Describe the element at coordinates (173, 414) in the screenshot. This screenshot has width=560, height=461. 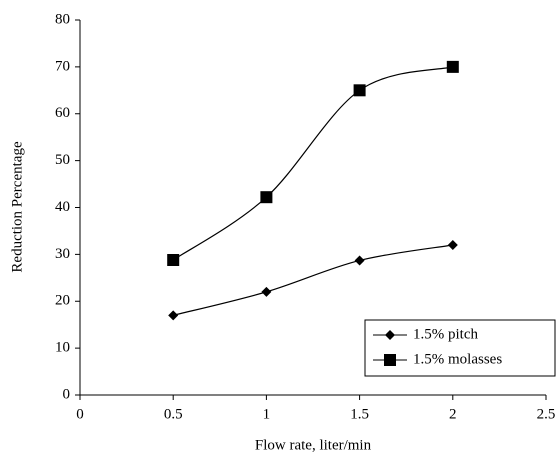
I see `x-tick-label: 0.5` at that location.